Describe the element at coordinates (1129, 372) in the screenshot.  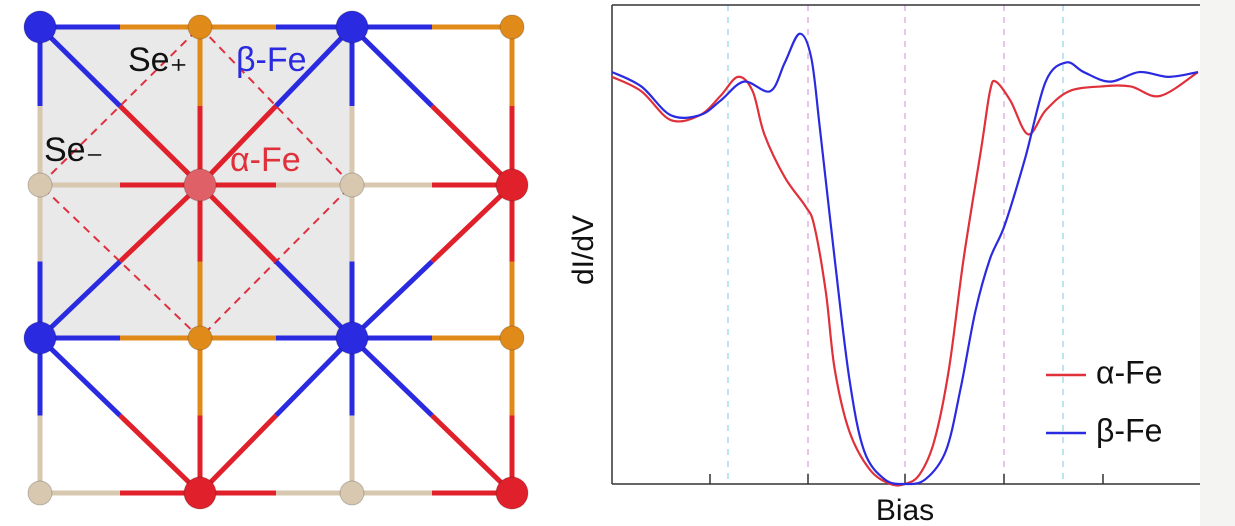
I see `legend-label: α-Fe` at that location.